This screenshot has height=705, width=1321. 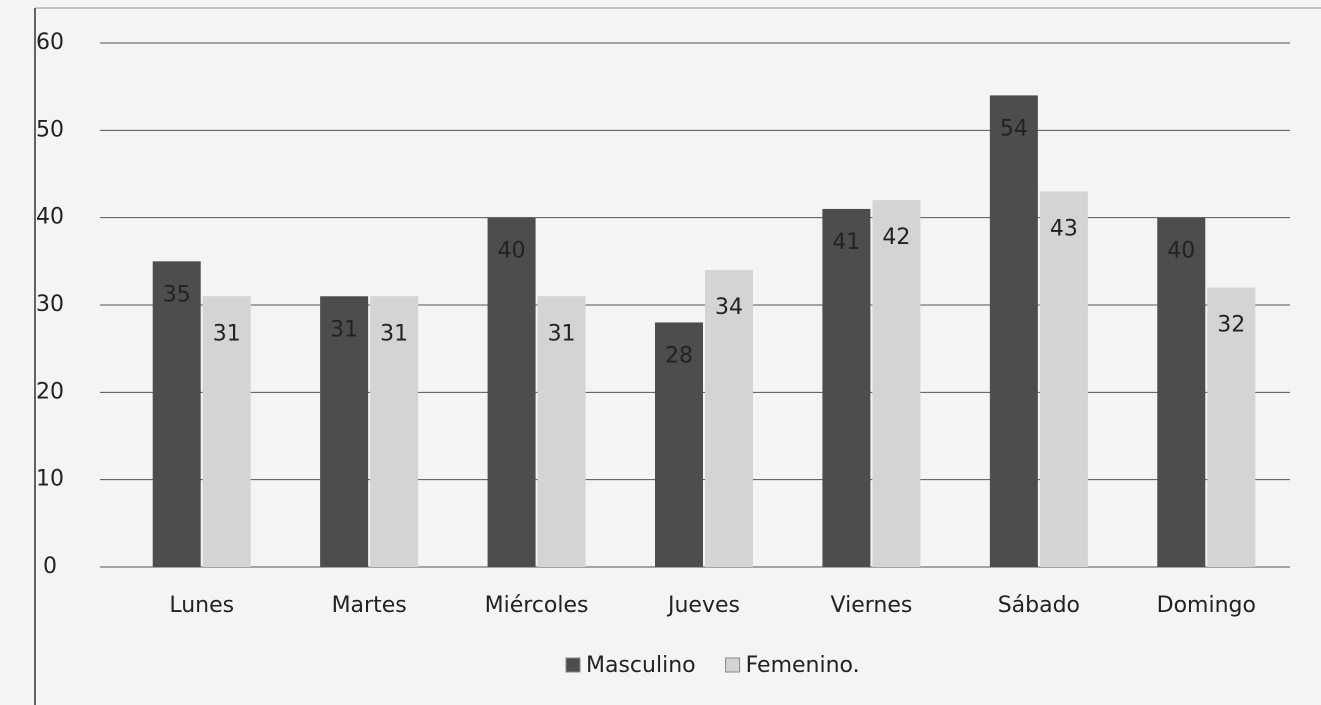 I want to click on data-label: 34, so click(x=729, y=307).